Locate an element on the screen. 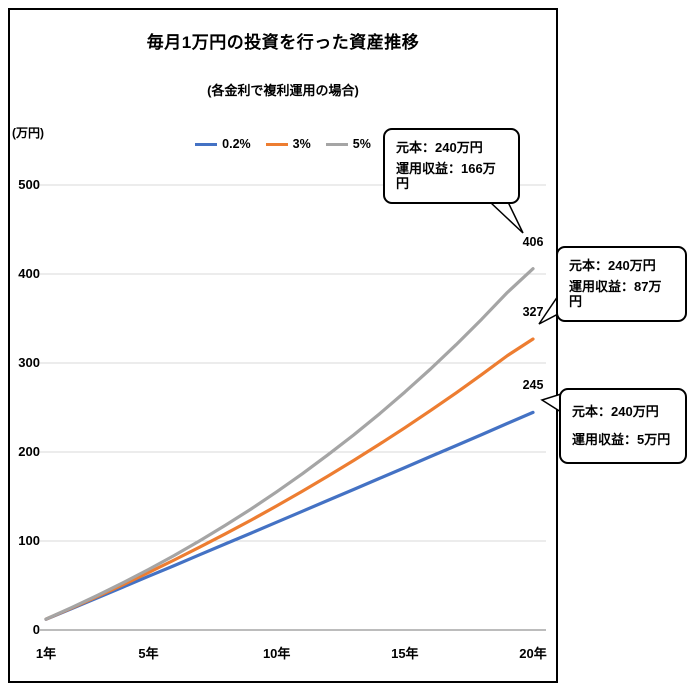  callout-profit-text: 運用収益：166万円 is located at coordinates (446, 176).